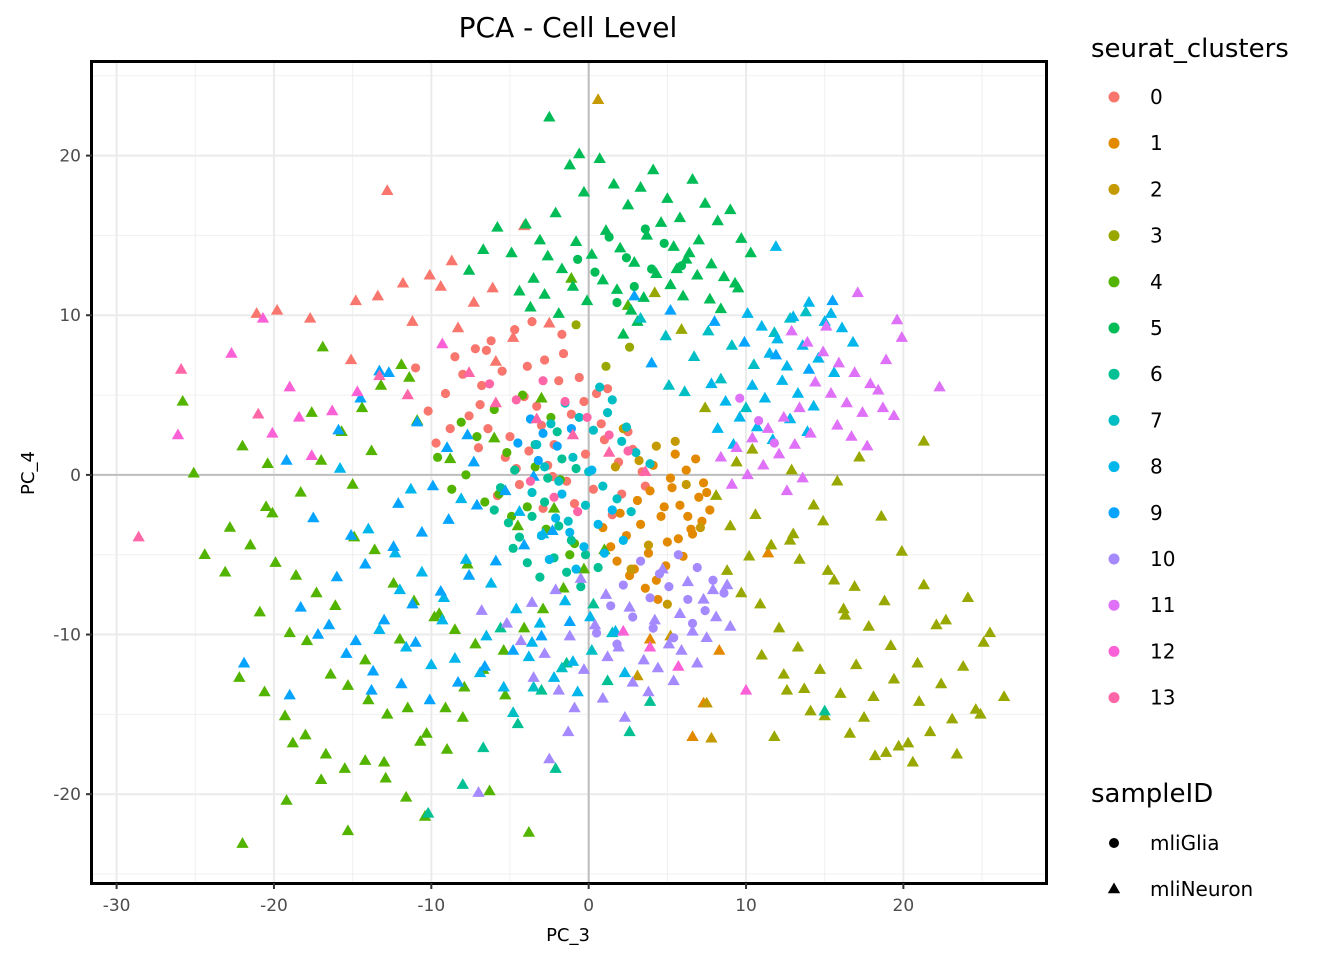 The height and width of the screenshot is (960, 1344). I want to click on legend-label-cluster-8: 8, so click(1156, 467).